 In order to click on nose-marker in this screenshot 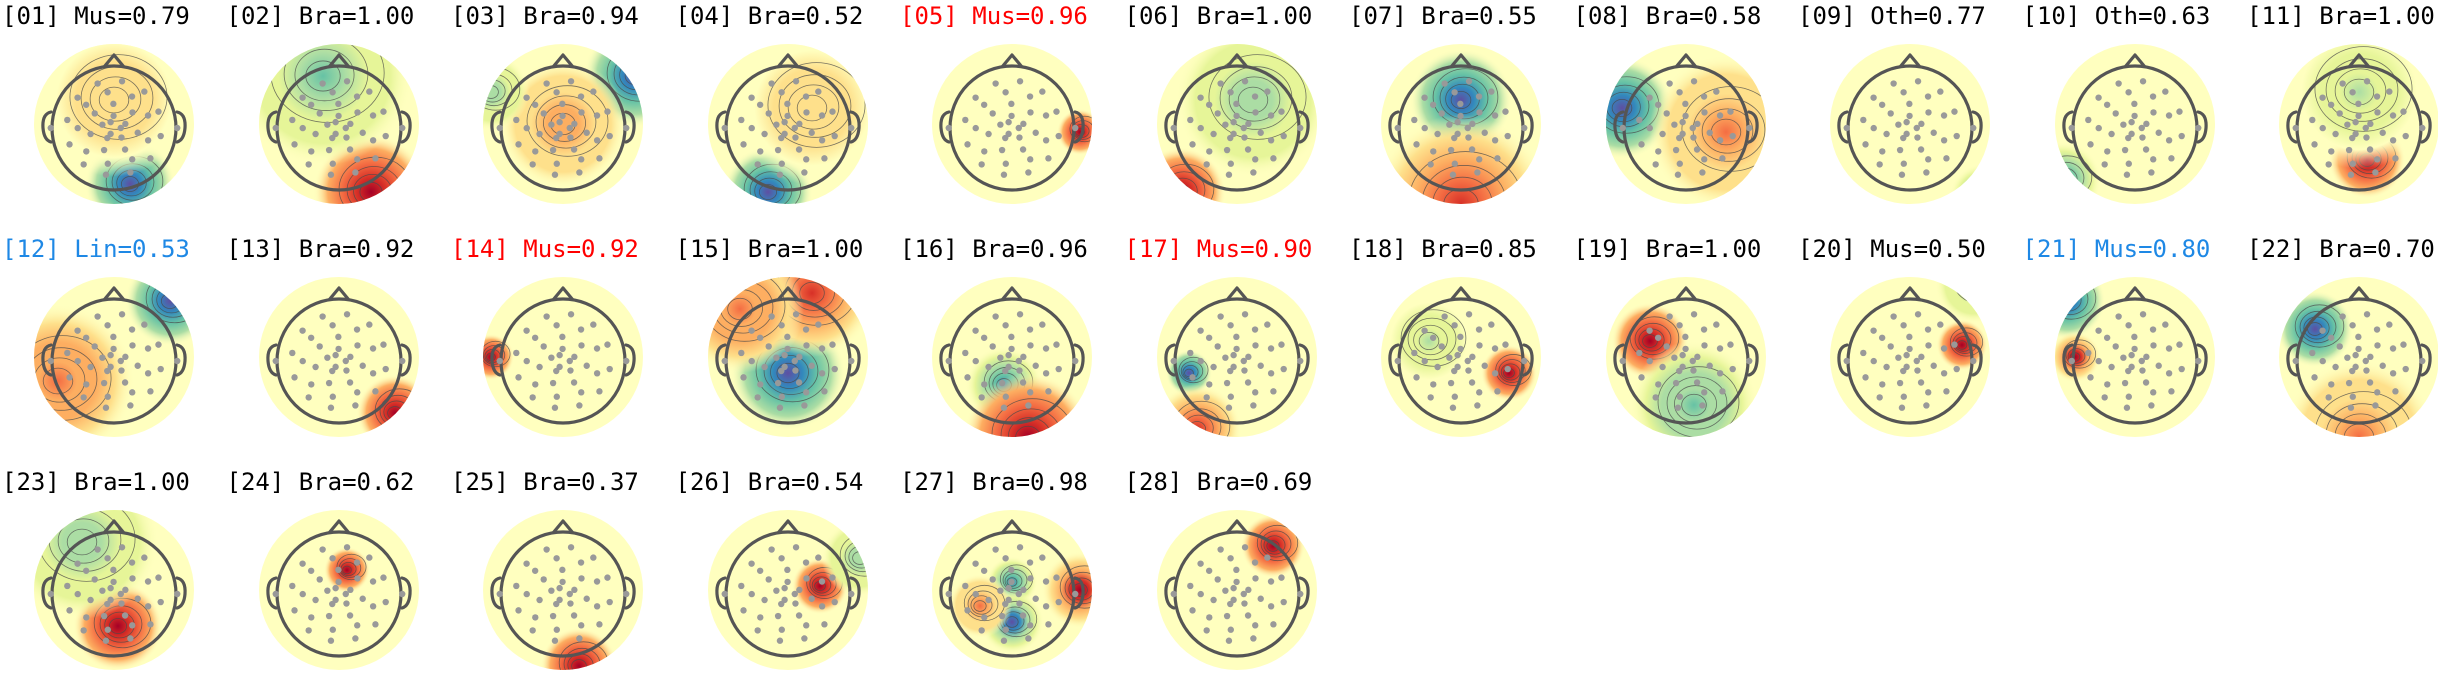, I will do `click(787, 527)`.